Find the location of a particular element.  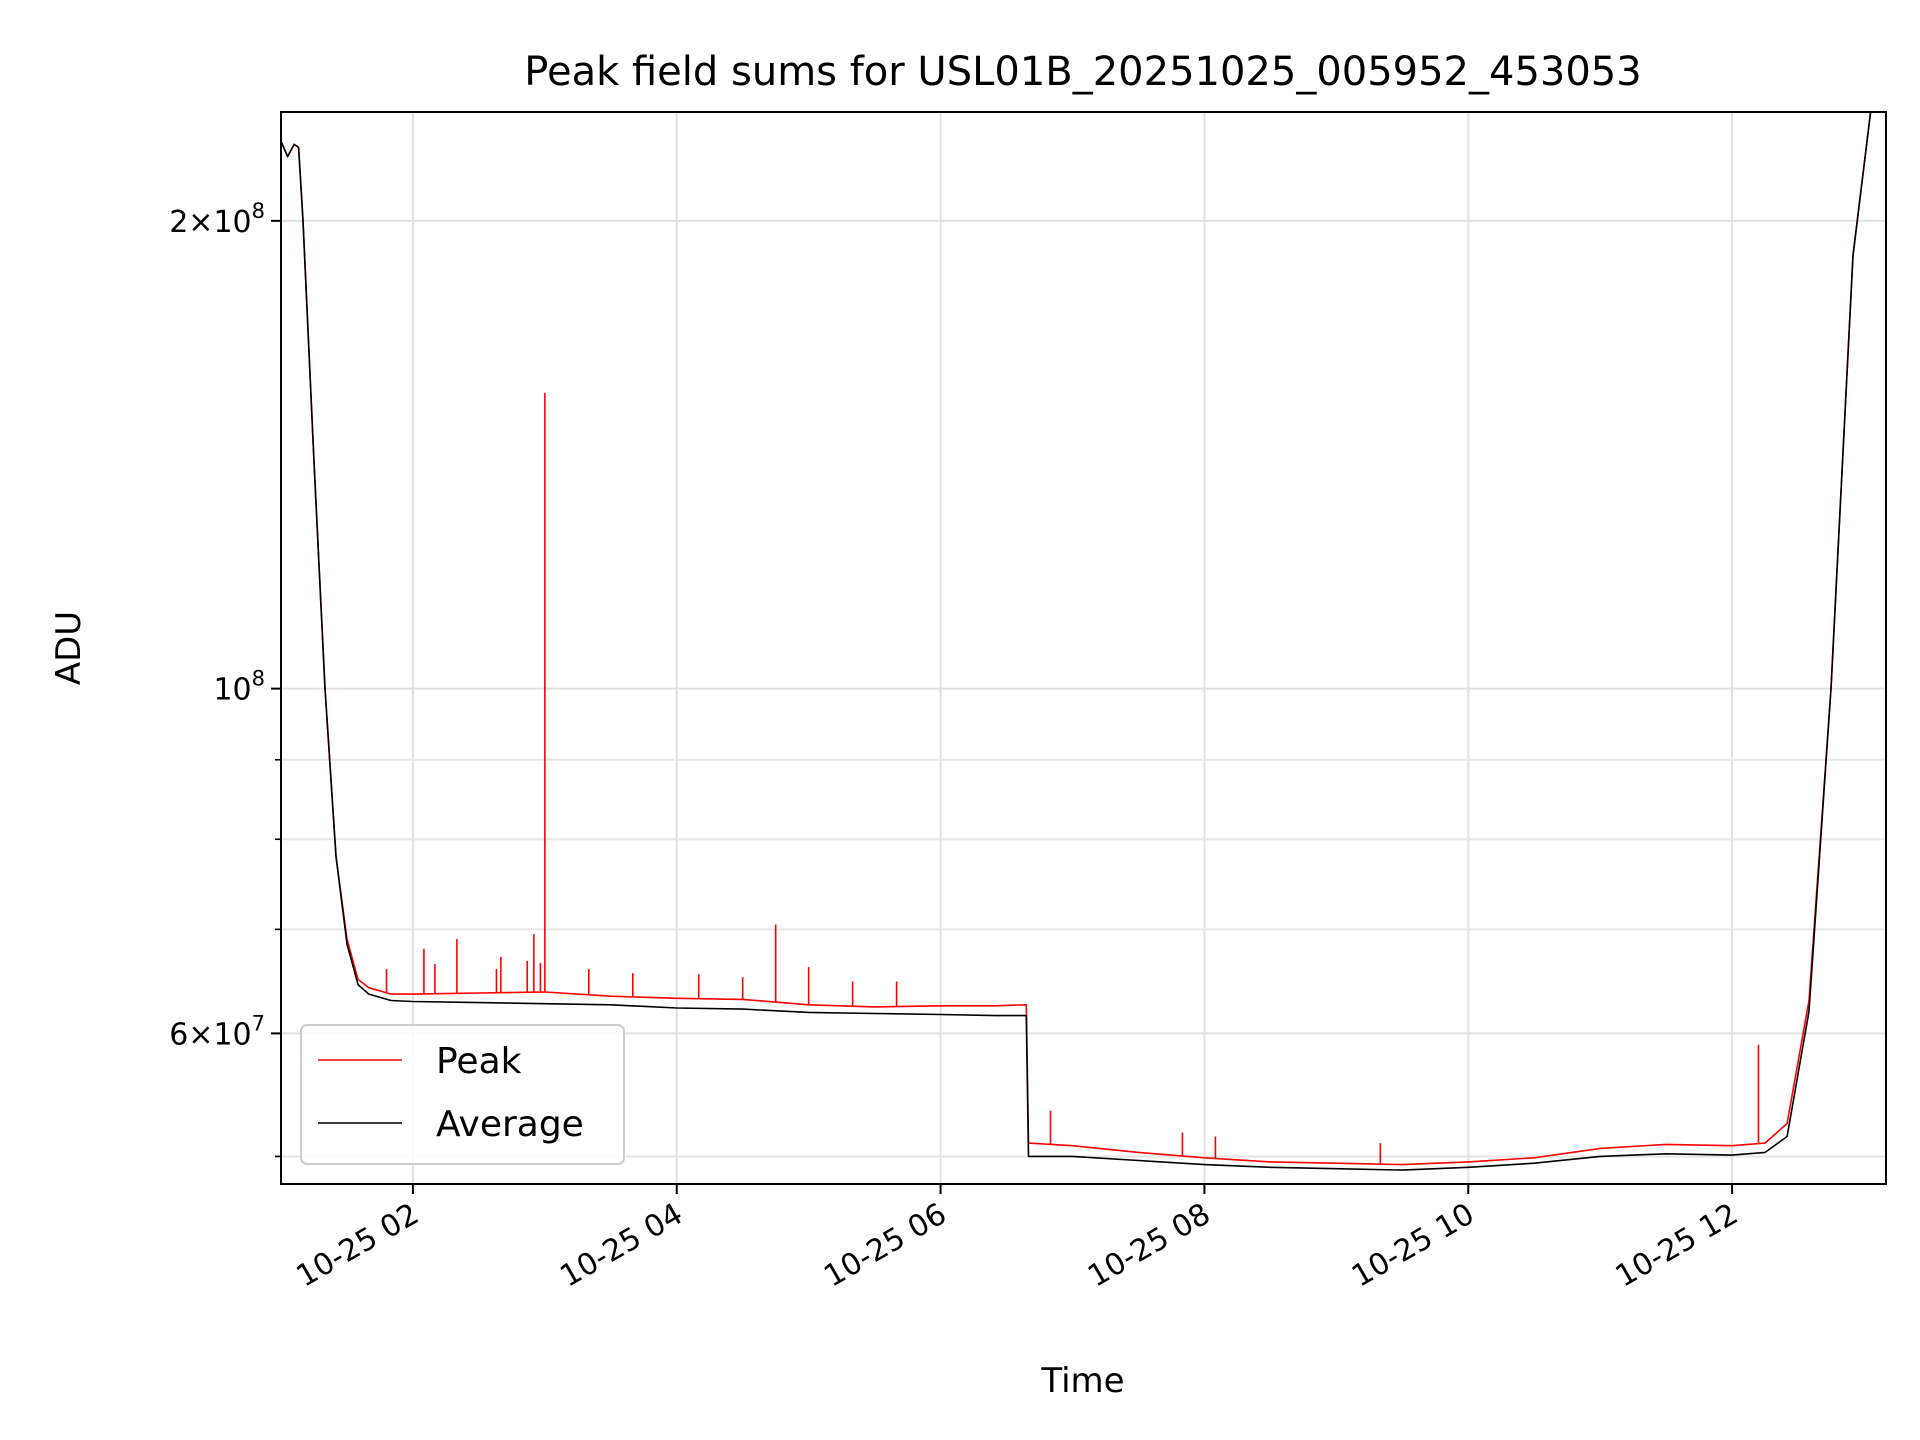

y-tick-label: 108 is located at coordinates (239, 687).